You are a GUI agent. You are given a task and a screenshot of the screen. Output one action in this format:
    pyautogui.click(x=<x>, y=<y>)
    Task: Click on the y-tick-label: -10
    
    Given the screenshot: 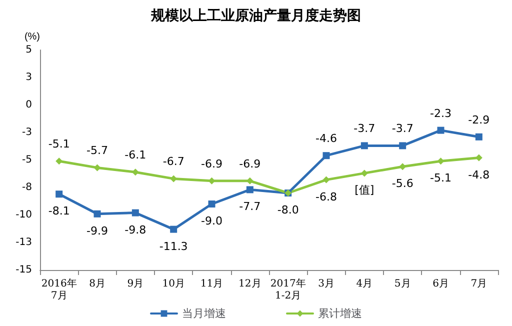 What is the action you would take?
    pyautogui.click(x=24, y=215)
    